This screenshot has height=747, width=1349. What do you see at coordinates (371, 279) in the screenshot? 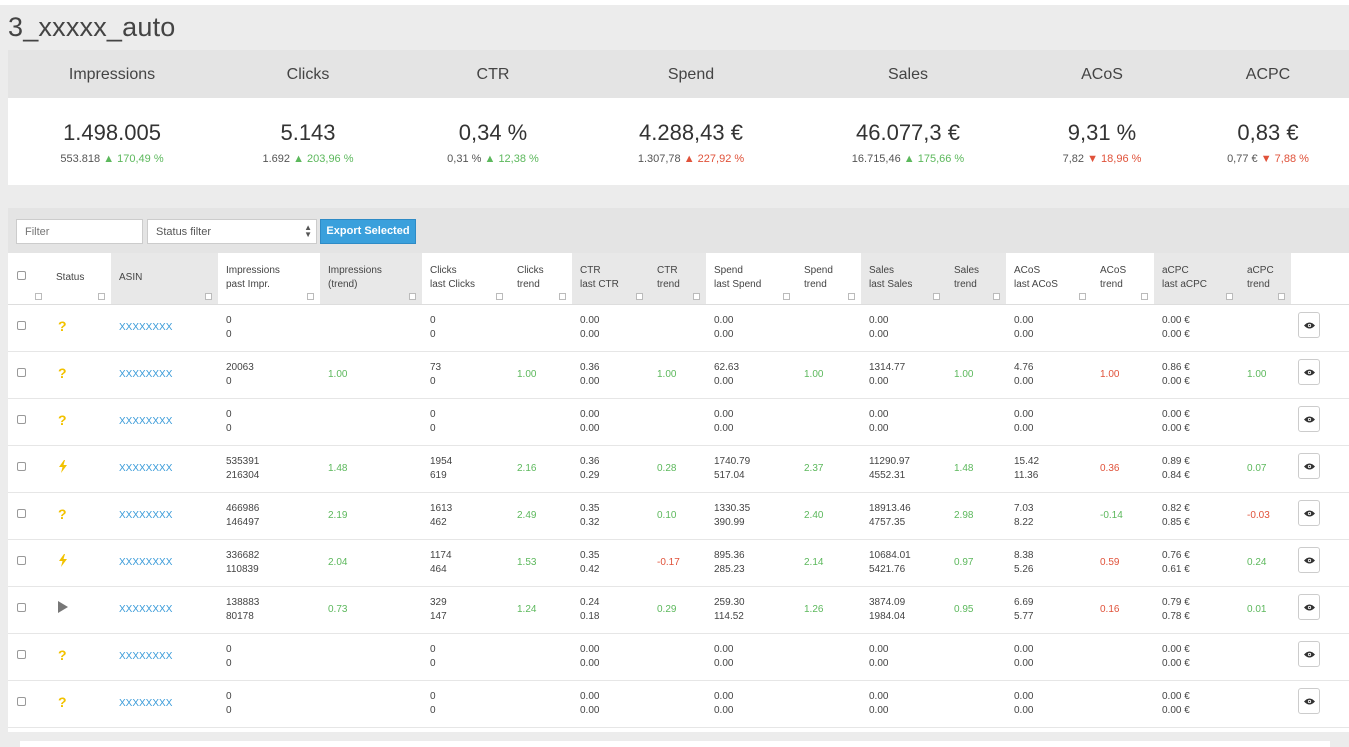
I see `header-impressions-trend: Impressions (trend)` at bounding box center [371, 279].